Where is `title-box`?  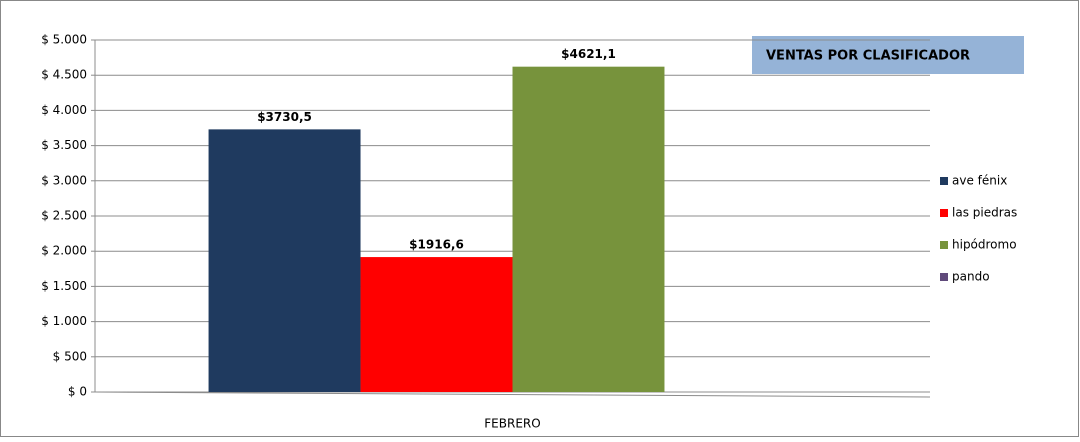
title-box is located at coordinates (888, 55).